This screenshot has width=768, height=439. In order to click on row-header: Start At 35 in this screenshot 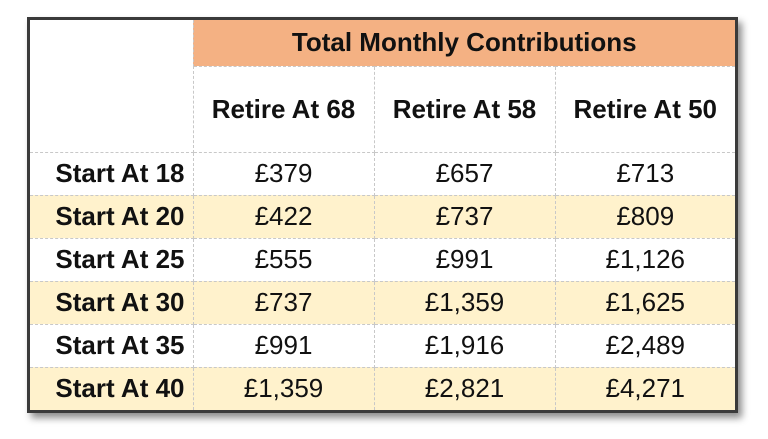, I will do `click(112, 345)`.